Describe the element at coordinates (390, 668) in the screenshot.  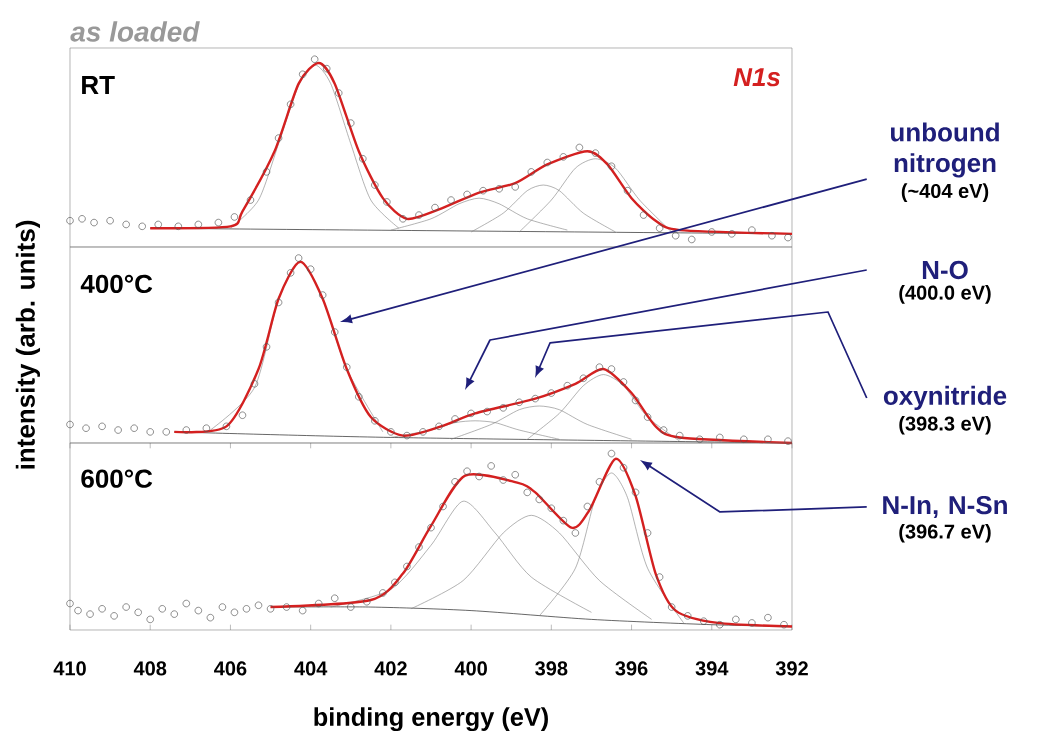
I see `x-tick-label: 402` at that location.